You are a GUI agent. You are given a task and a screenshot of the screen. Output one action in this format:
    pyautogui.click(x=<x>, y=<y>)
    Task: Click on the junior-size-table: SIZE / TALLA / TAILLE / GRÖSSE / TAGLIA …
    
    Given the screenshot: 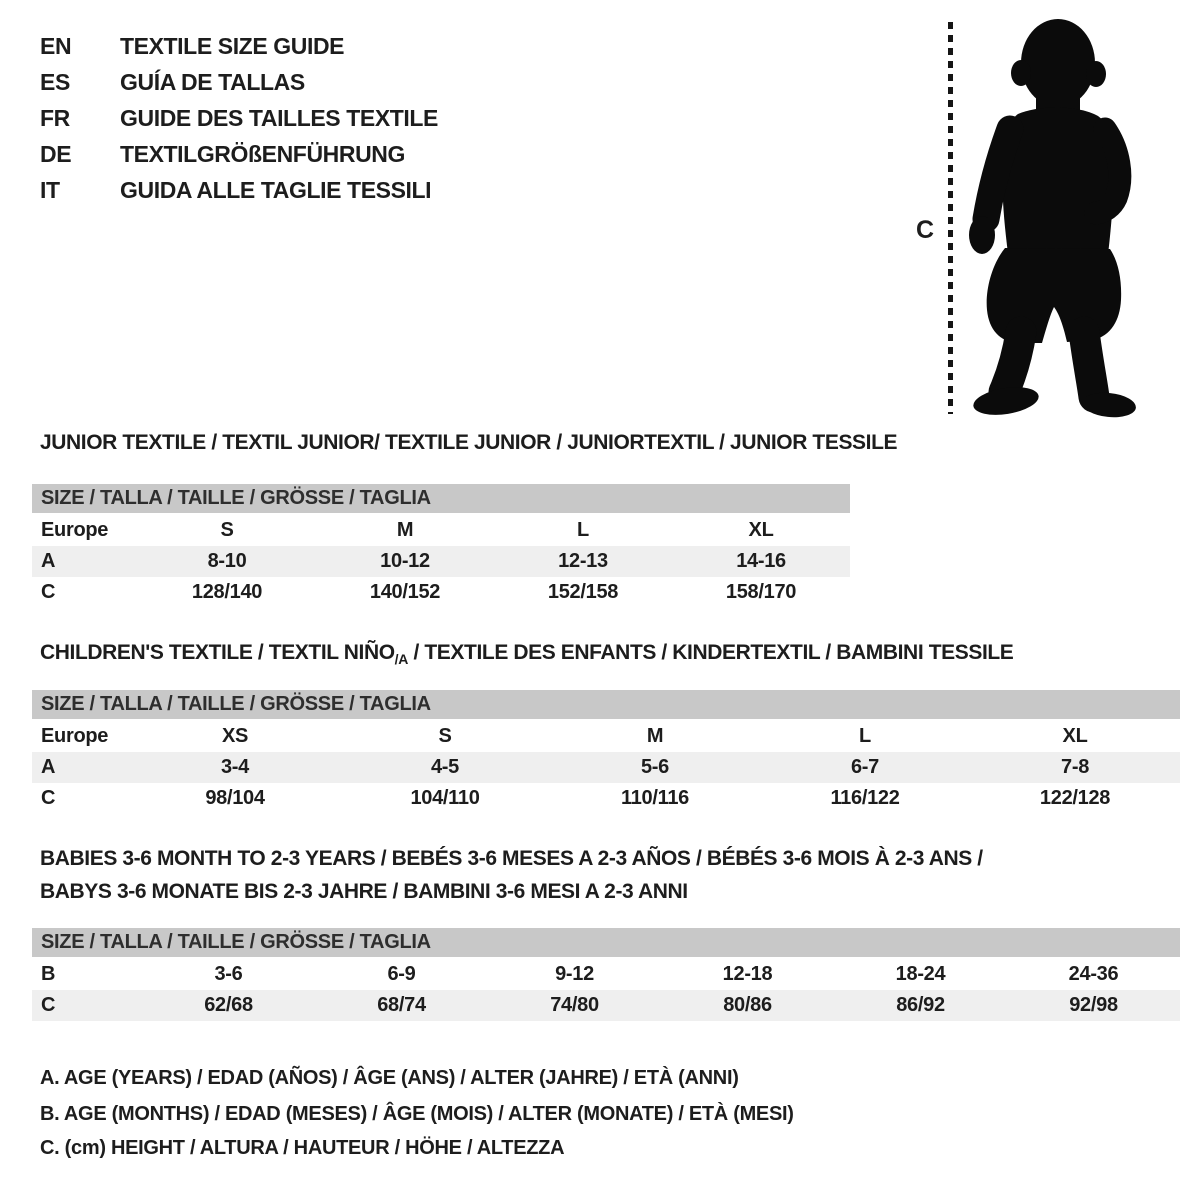 What is the action you would take?
    pyautogui.click(x=441, y=546)
    